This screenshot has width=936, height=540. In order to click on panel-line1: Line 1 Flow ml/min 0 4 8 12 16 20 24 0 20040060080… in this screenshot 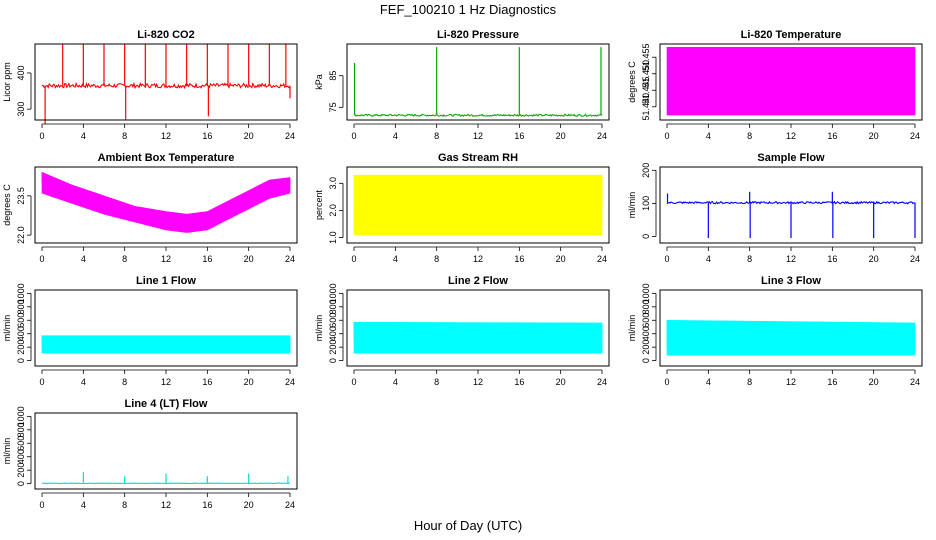, I will do `click(150, 331)`.